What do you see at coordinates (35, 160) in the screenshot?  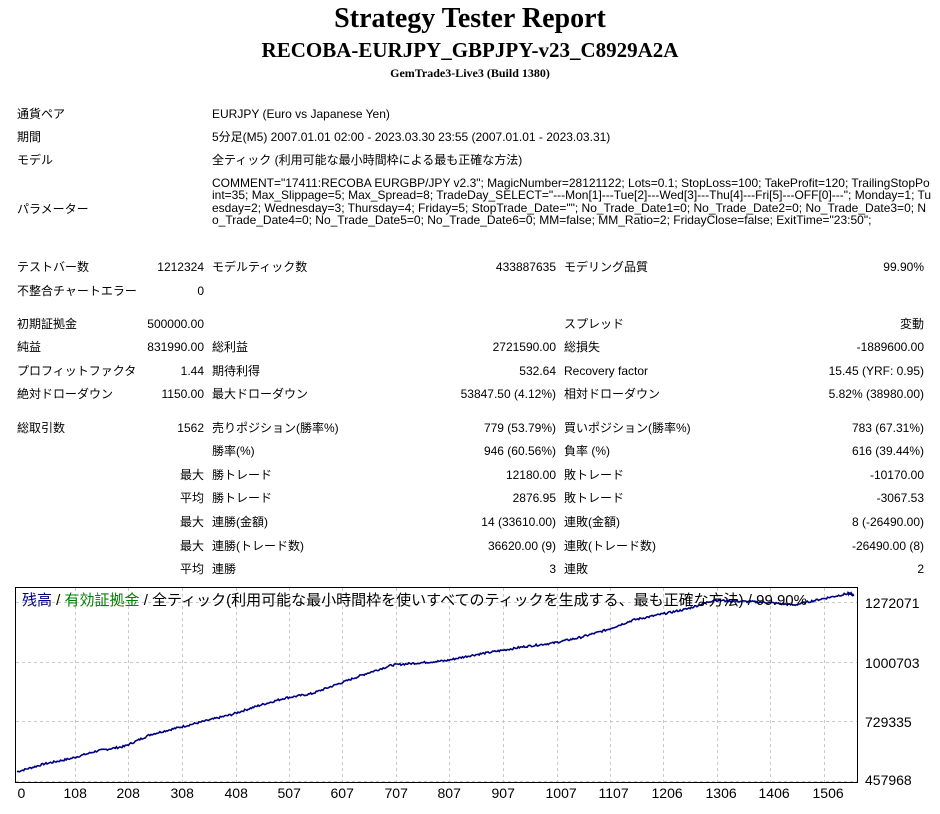 I see `model-label: モデル` at bounding box center [35, 160].